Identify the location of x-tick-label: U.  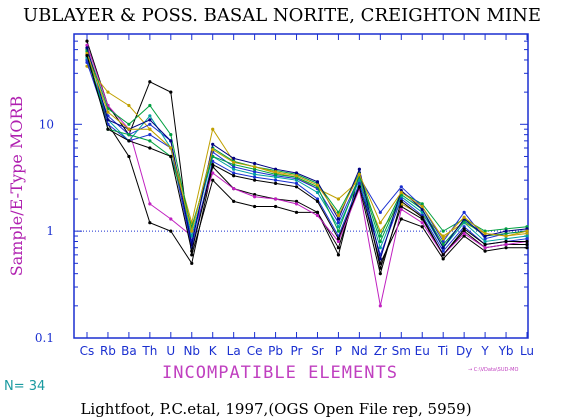
(170, 351).